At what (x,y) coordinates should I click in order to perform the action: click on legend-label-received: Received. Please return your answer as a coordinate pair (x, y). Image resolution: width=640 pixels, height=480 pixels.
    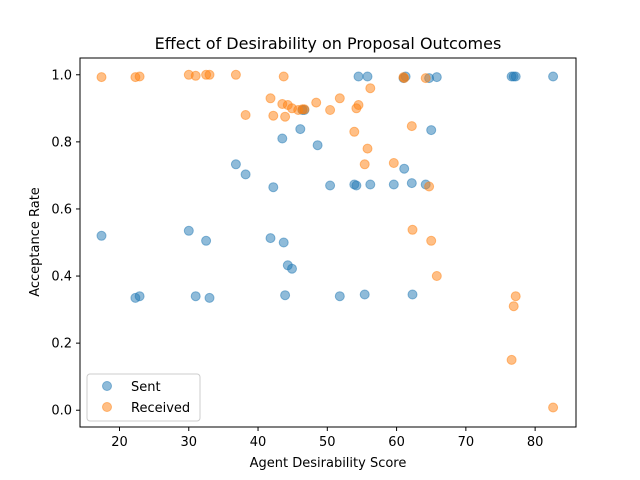
    Looking at the image, I should click on (160, 408).